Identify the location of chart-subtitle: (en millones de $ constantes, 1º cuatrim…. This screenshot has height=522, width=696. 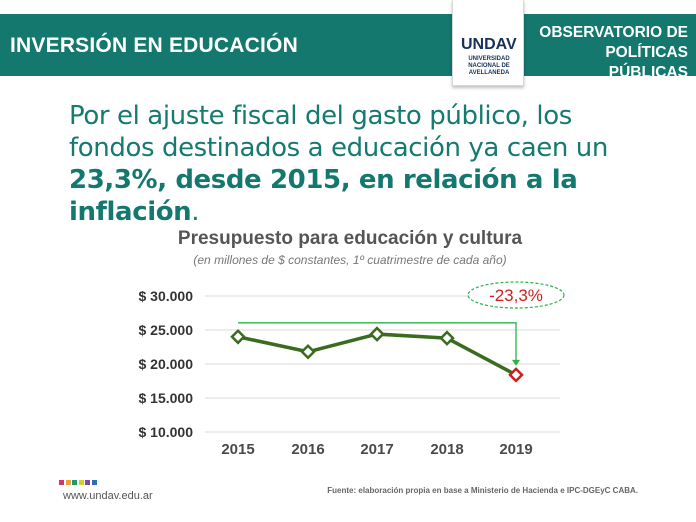
(350, 260).